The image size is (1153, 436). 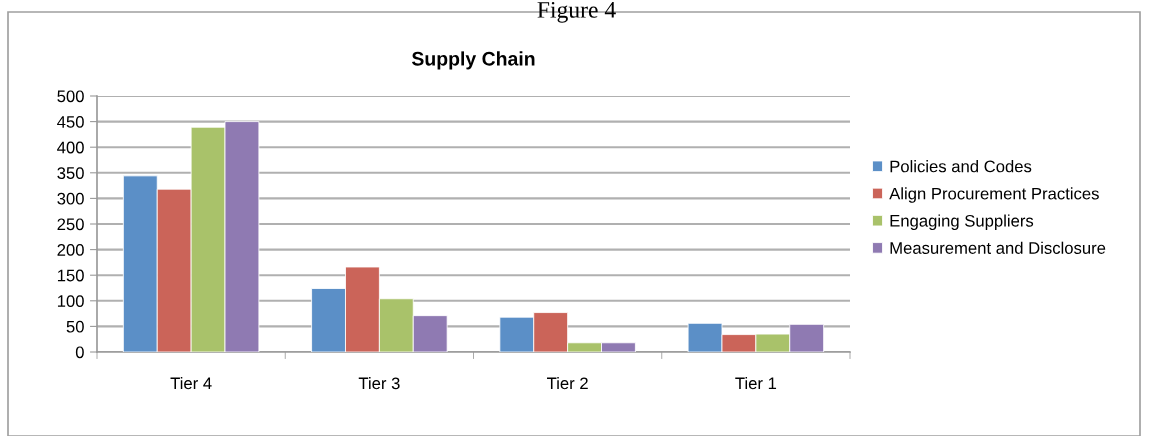 What do you see at coordinates (70, 96) in the screenshot?
I see `y-tick-label: 500` at bounding box center [70, 96].